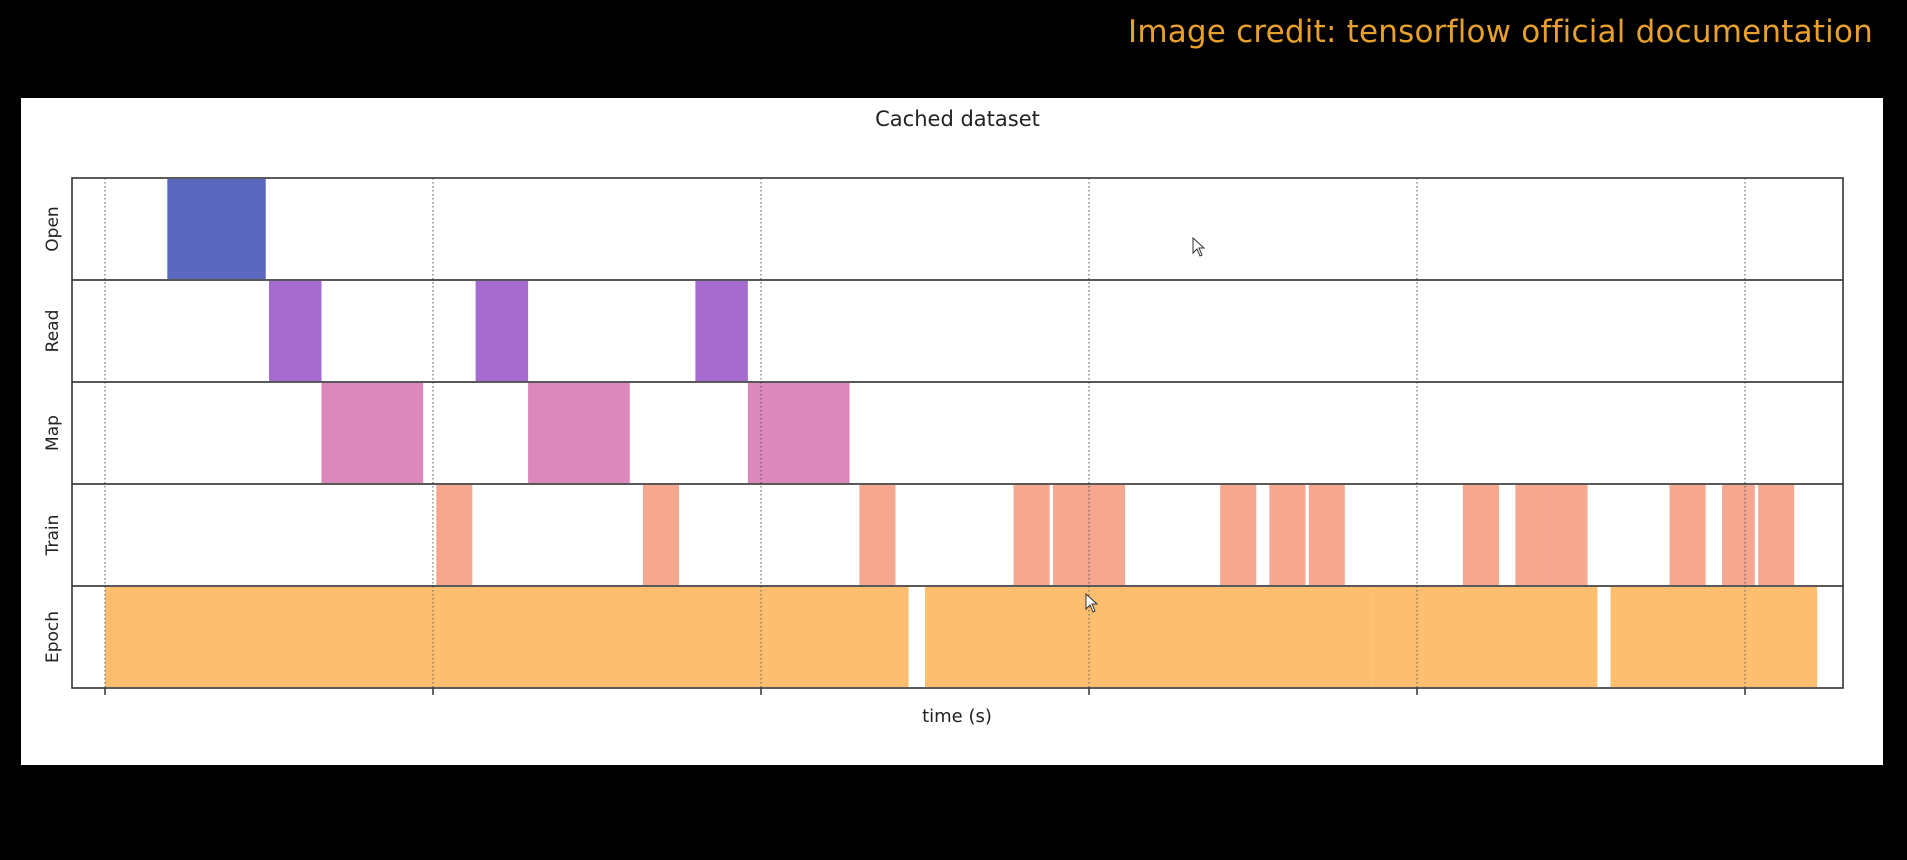 The image size is (1907, 860). What do you see at coordinates (53, 536) in the screenshot?
I see `row-label-train: Train` at bounding box center [53, 536].